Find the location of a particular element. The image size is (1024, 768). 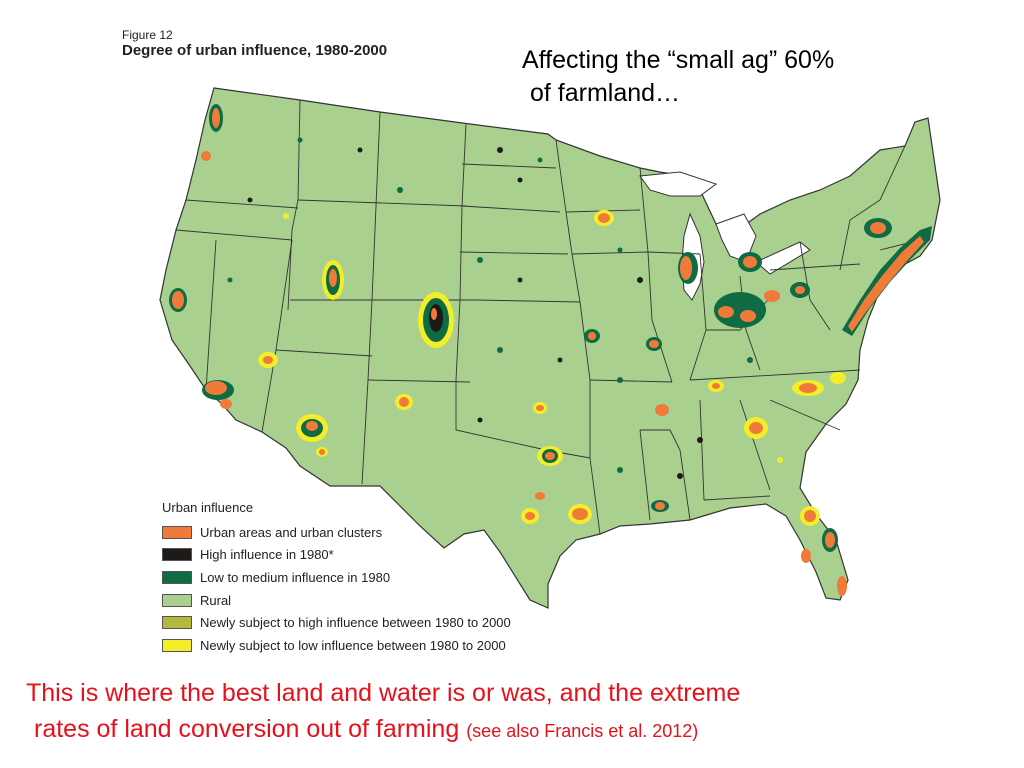

legend-item-rural: Rural is located at coordinates (336, 600).